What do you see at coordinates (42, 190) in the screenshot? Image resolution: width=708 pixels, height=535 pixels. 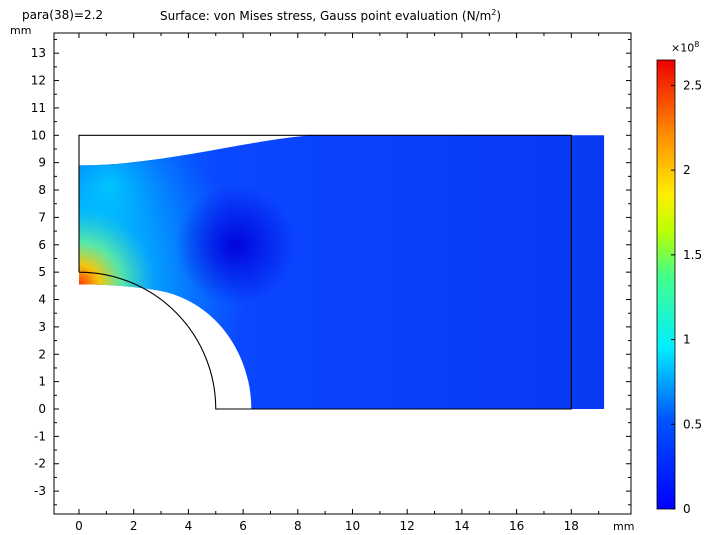 I see `y-tick-label: 8` at bounding box center [42, 190].